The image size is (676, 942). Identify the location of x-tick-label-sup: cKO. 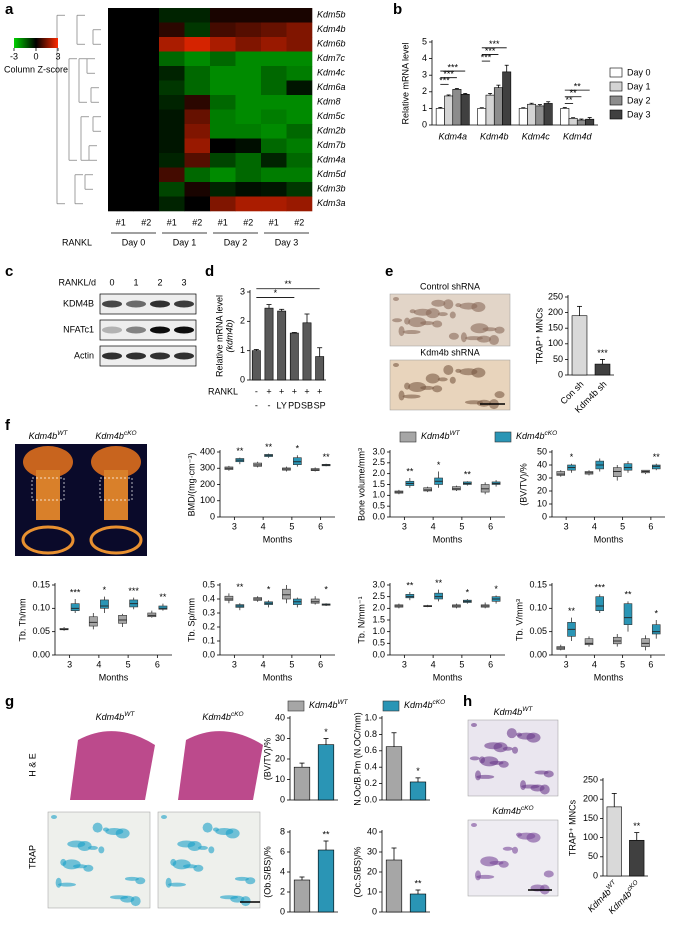
(633, 886).